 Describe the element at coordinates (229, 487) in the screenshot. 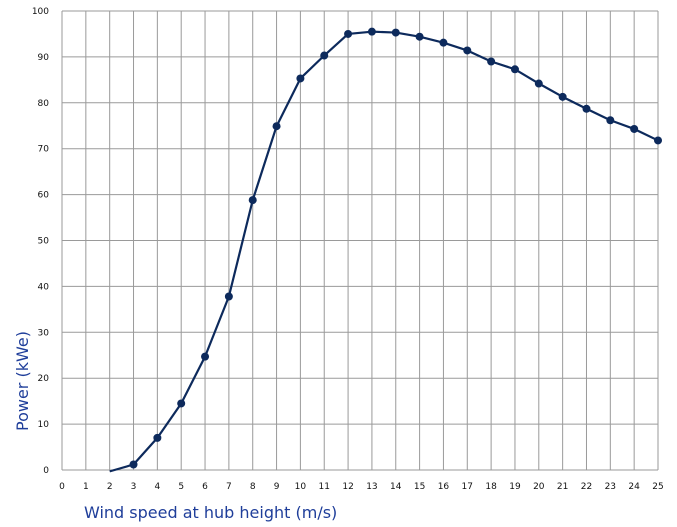

I see `x-tick-label: 7` at that location.